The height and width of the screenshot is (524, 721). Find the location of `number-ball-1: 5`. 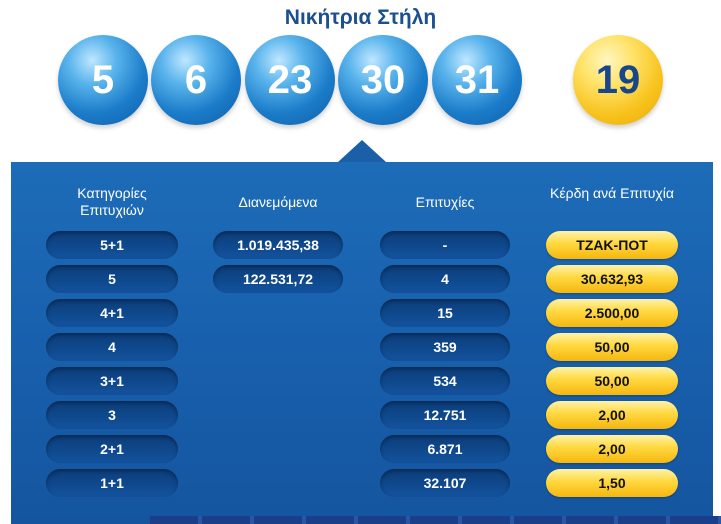

number-ball-1: 5 is located at coordinates (103, 80).